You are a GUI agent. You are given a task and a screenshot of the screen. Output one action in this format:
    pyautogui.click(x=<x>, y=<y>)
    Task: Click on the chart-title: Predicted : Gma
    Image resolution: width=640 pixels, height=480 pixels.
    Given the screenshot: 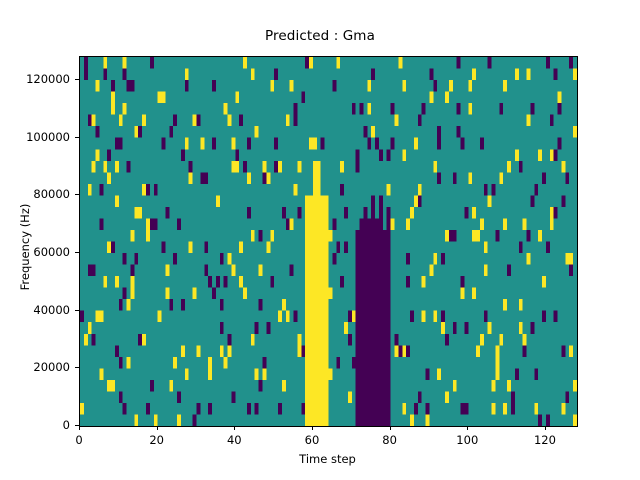 What is the action you would take?
    pyautogui.click(x=320, y=36)
    